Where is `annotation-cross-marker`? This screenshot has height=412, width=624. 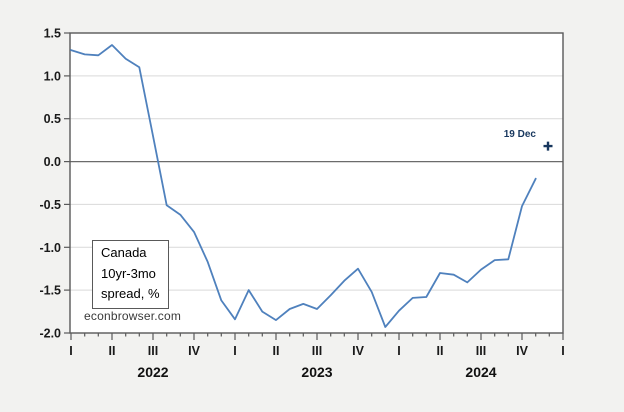 annotation-cross-marker is located at coordinates (548, 146).